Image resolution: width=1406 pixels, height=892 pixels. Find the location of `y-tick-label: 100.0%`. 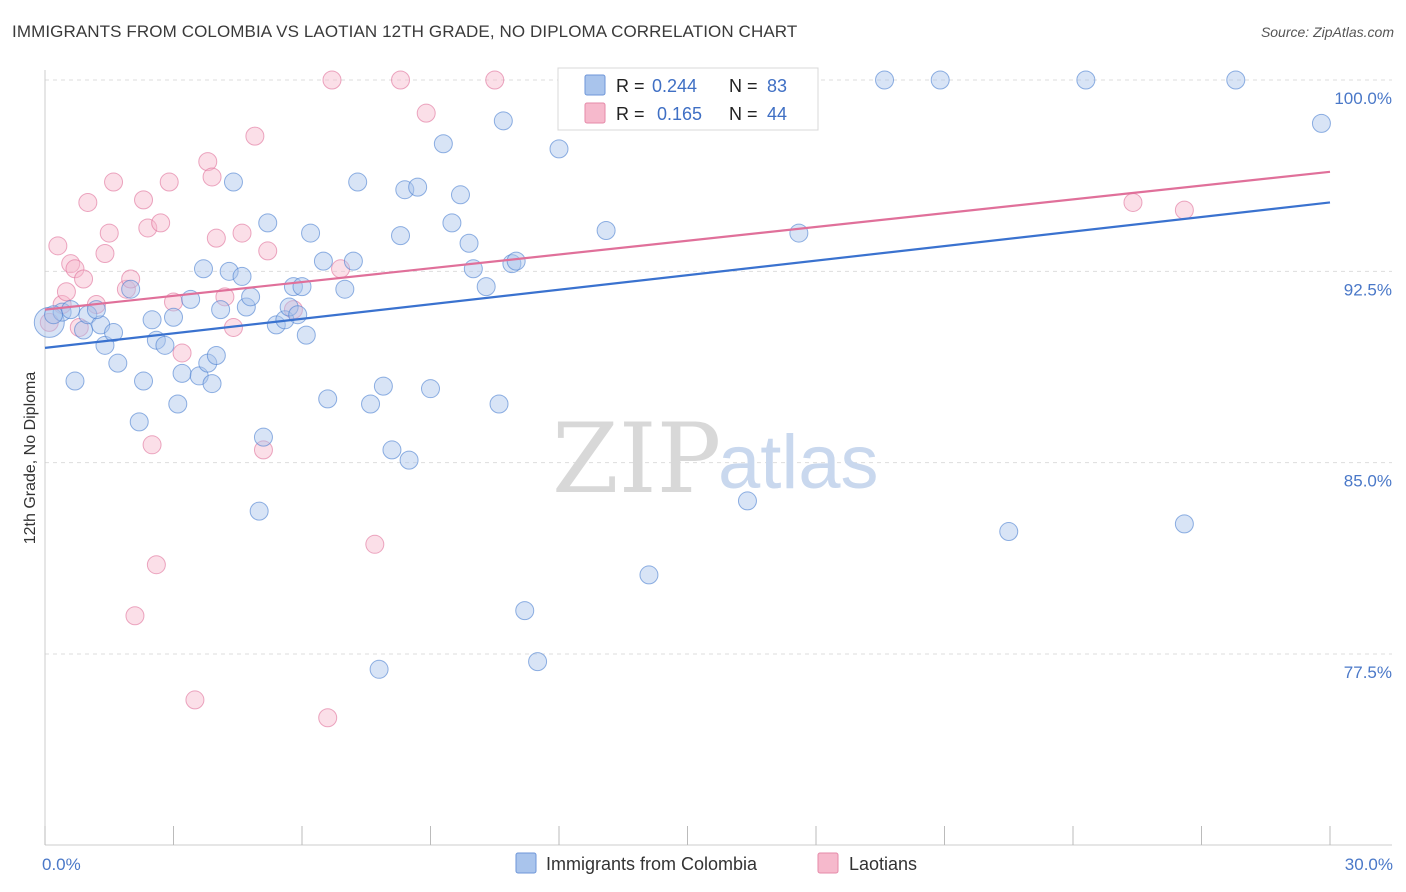

y-tick-label: 100.0% is located at coordinates (1363, 98).